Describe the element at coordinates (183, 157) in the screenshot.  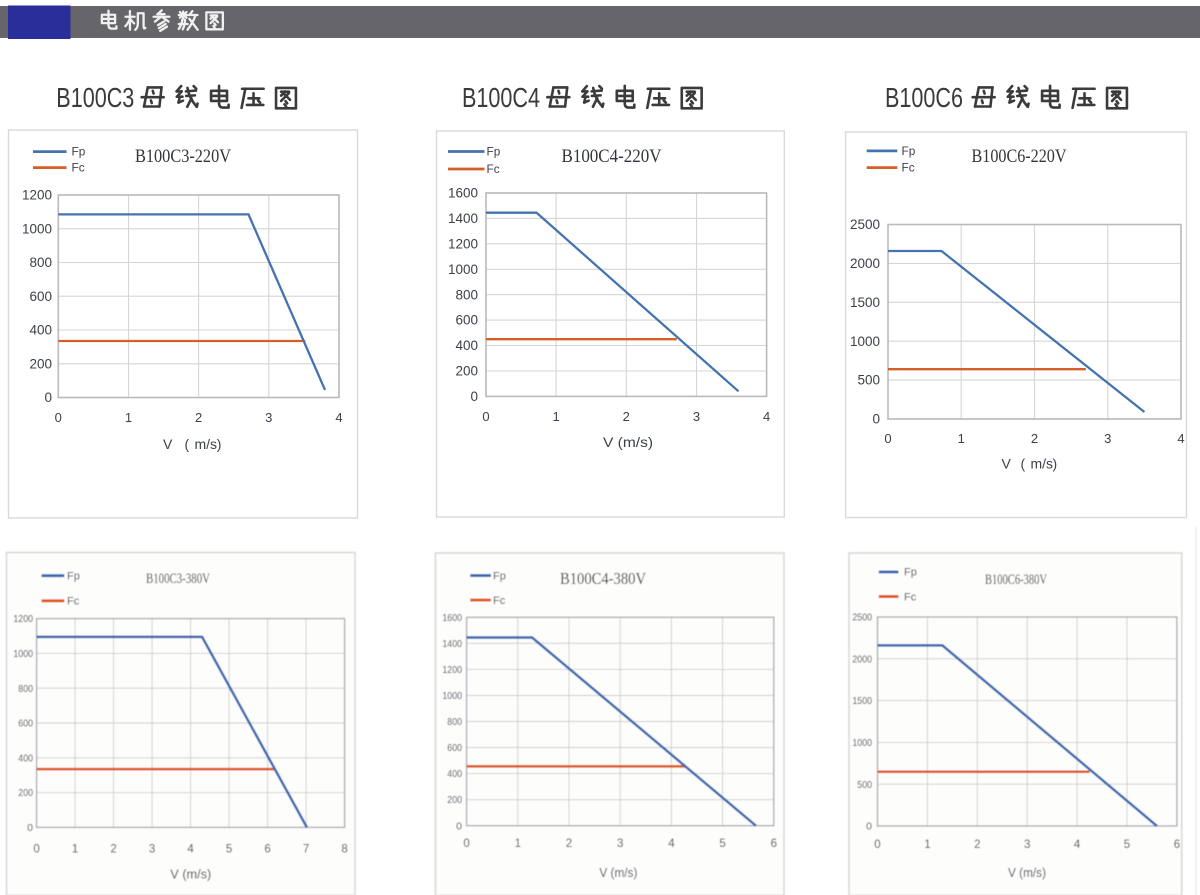
I see `svg-text: B100C3-220V` at that location.